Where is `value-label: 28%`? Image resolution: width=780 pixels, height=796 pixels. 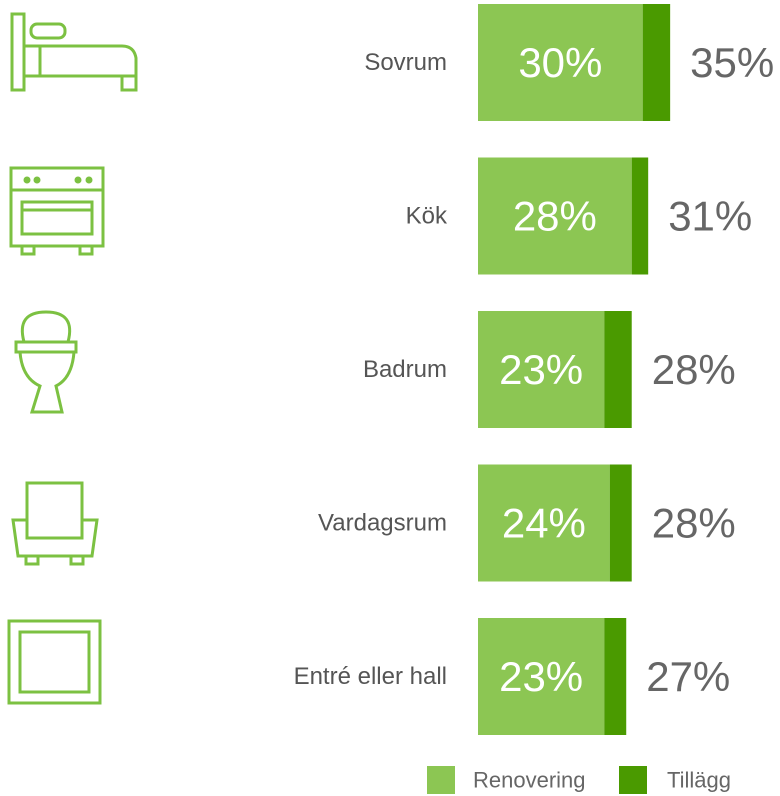
value-label: 28% is located at coordinates (555, 216).